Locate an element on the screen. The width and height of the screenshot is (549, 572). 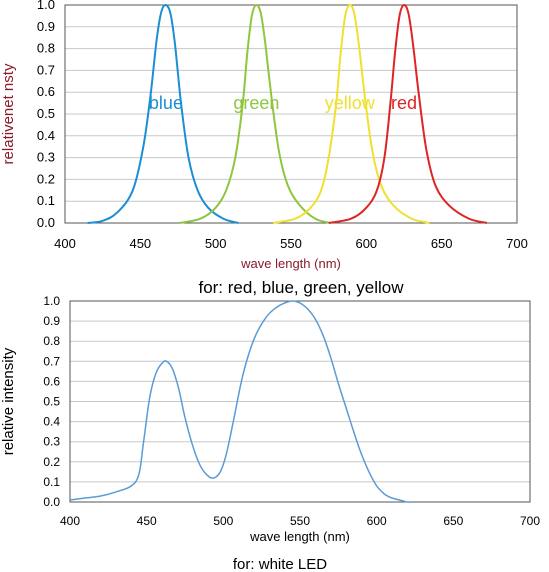
series-line-yellow is located at coordinates (351, 113).